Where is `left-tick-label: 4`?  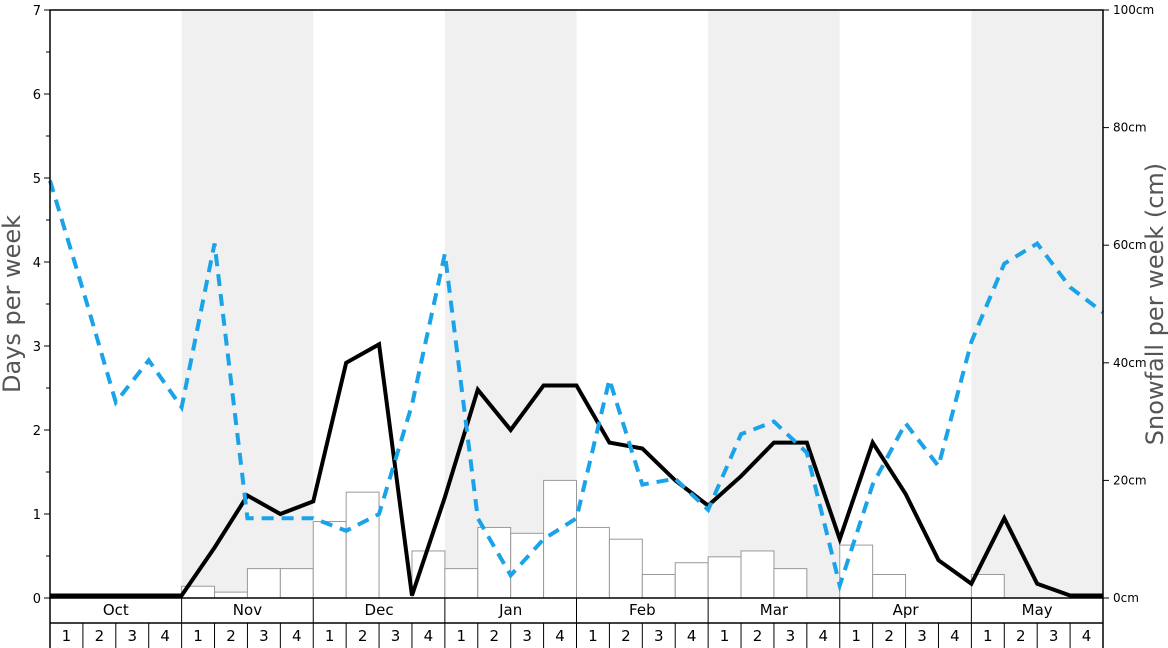
left-tick-label: 4 is located at coordinates (37, 263).